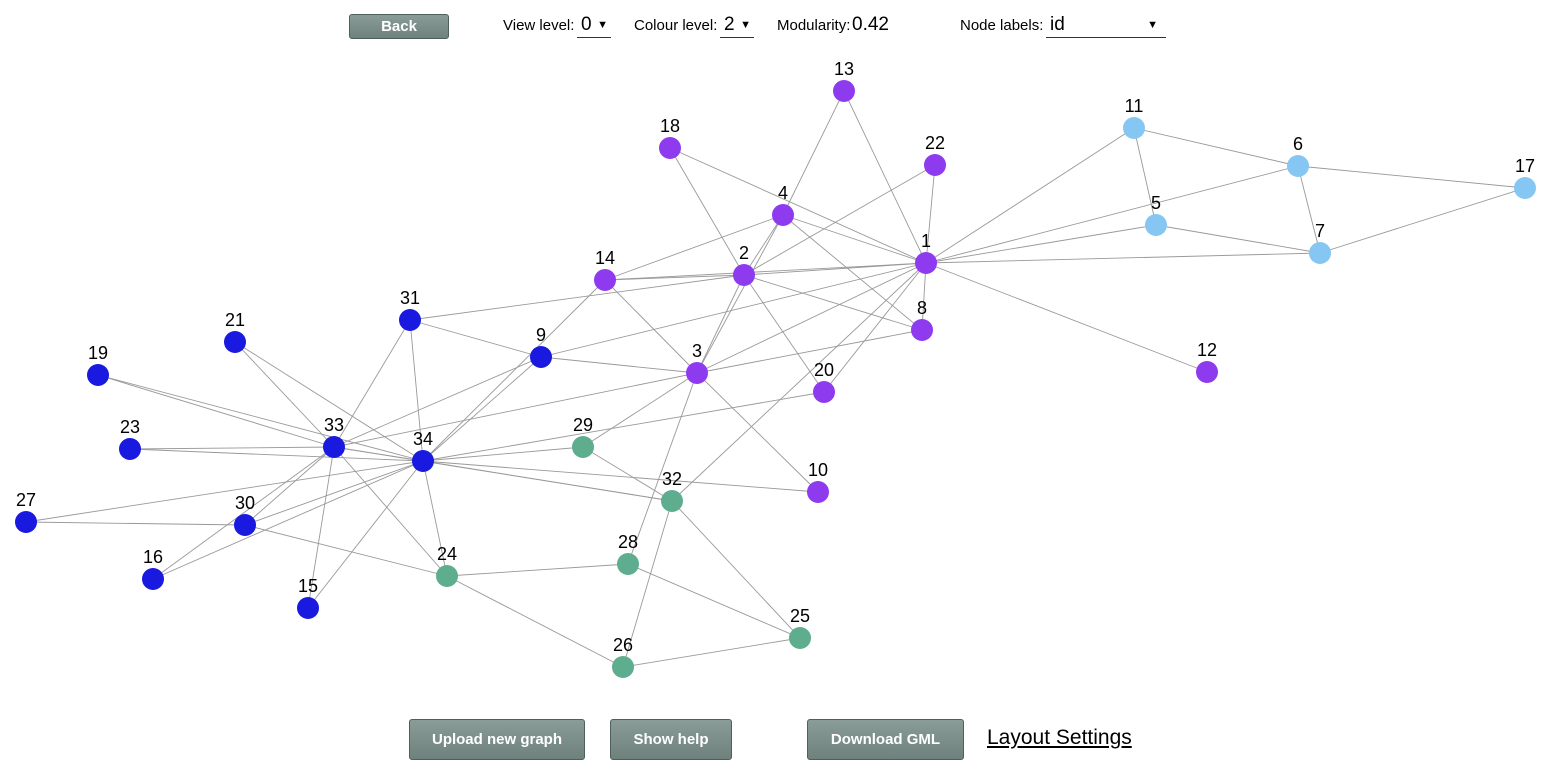 The width and height of the screenshot is (1550, 773). I want to click on view-level-select: 0 ▼, so click(594, 26).